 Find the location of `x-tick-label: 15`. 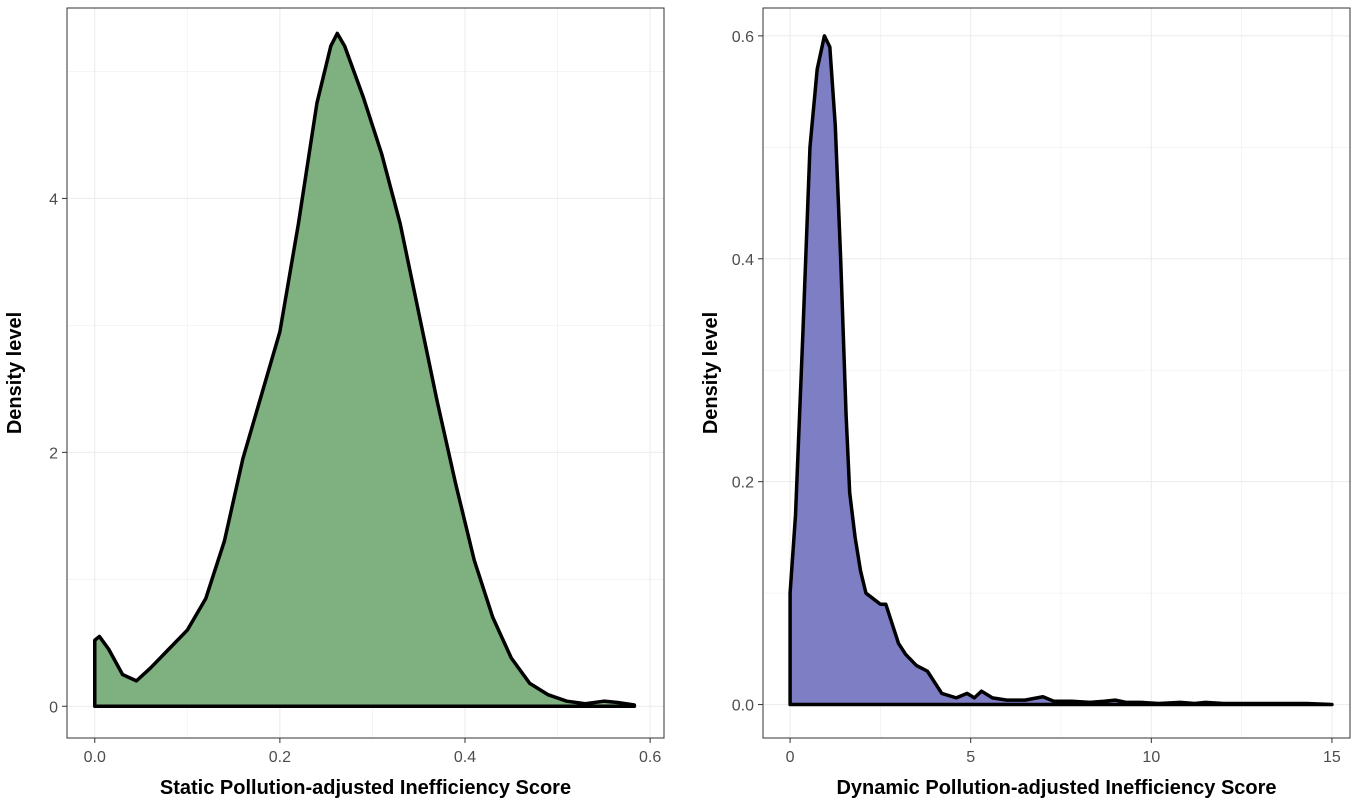

x-tick-label: 15 is located at coordinates (1332, 757).